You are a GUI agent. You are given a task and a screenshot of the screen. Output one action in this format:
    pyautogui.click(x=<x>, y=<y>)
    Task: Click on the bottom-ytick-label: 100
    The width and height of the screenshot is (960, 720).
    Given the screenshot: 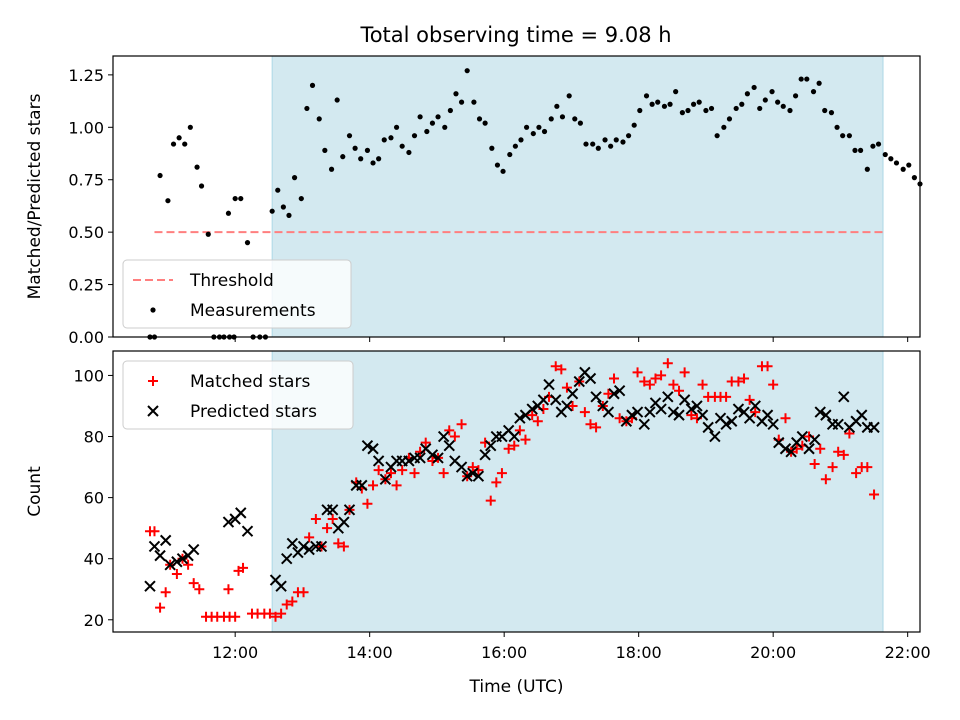 What is the action you would take?
    pyautogui.click(x=88, y=375)
    